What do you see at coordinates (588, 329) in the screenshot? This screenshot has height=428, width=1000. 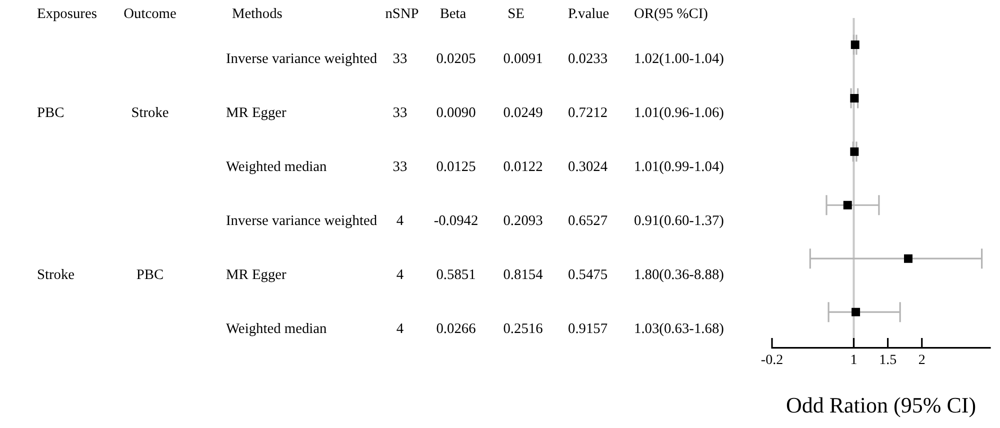 I see `text: 0.9157` at bounding box center [588, 329].